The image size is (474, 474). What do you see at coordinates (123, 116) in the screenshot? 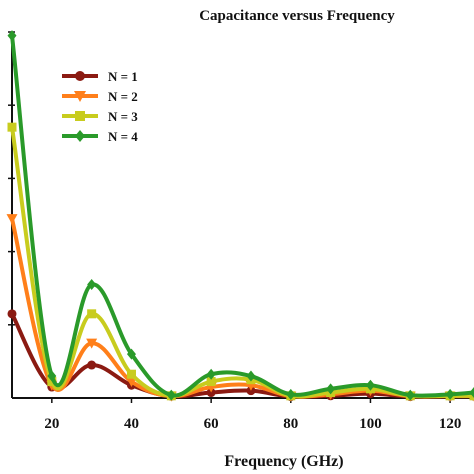
I see `legend-label: N = 3` at bounding box center [123, 116].